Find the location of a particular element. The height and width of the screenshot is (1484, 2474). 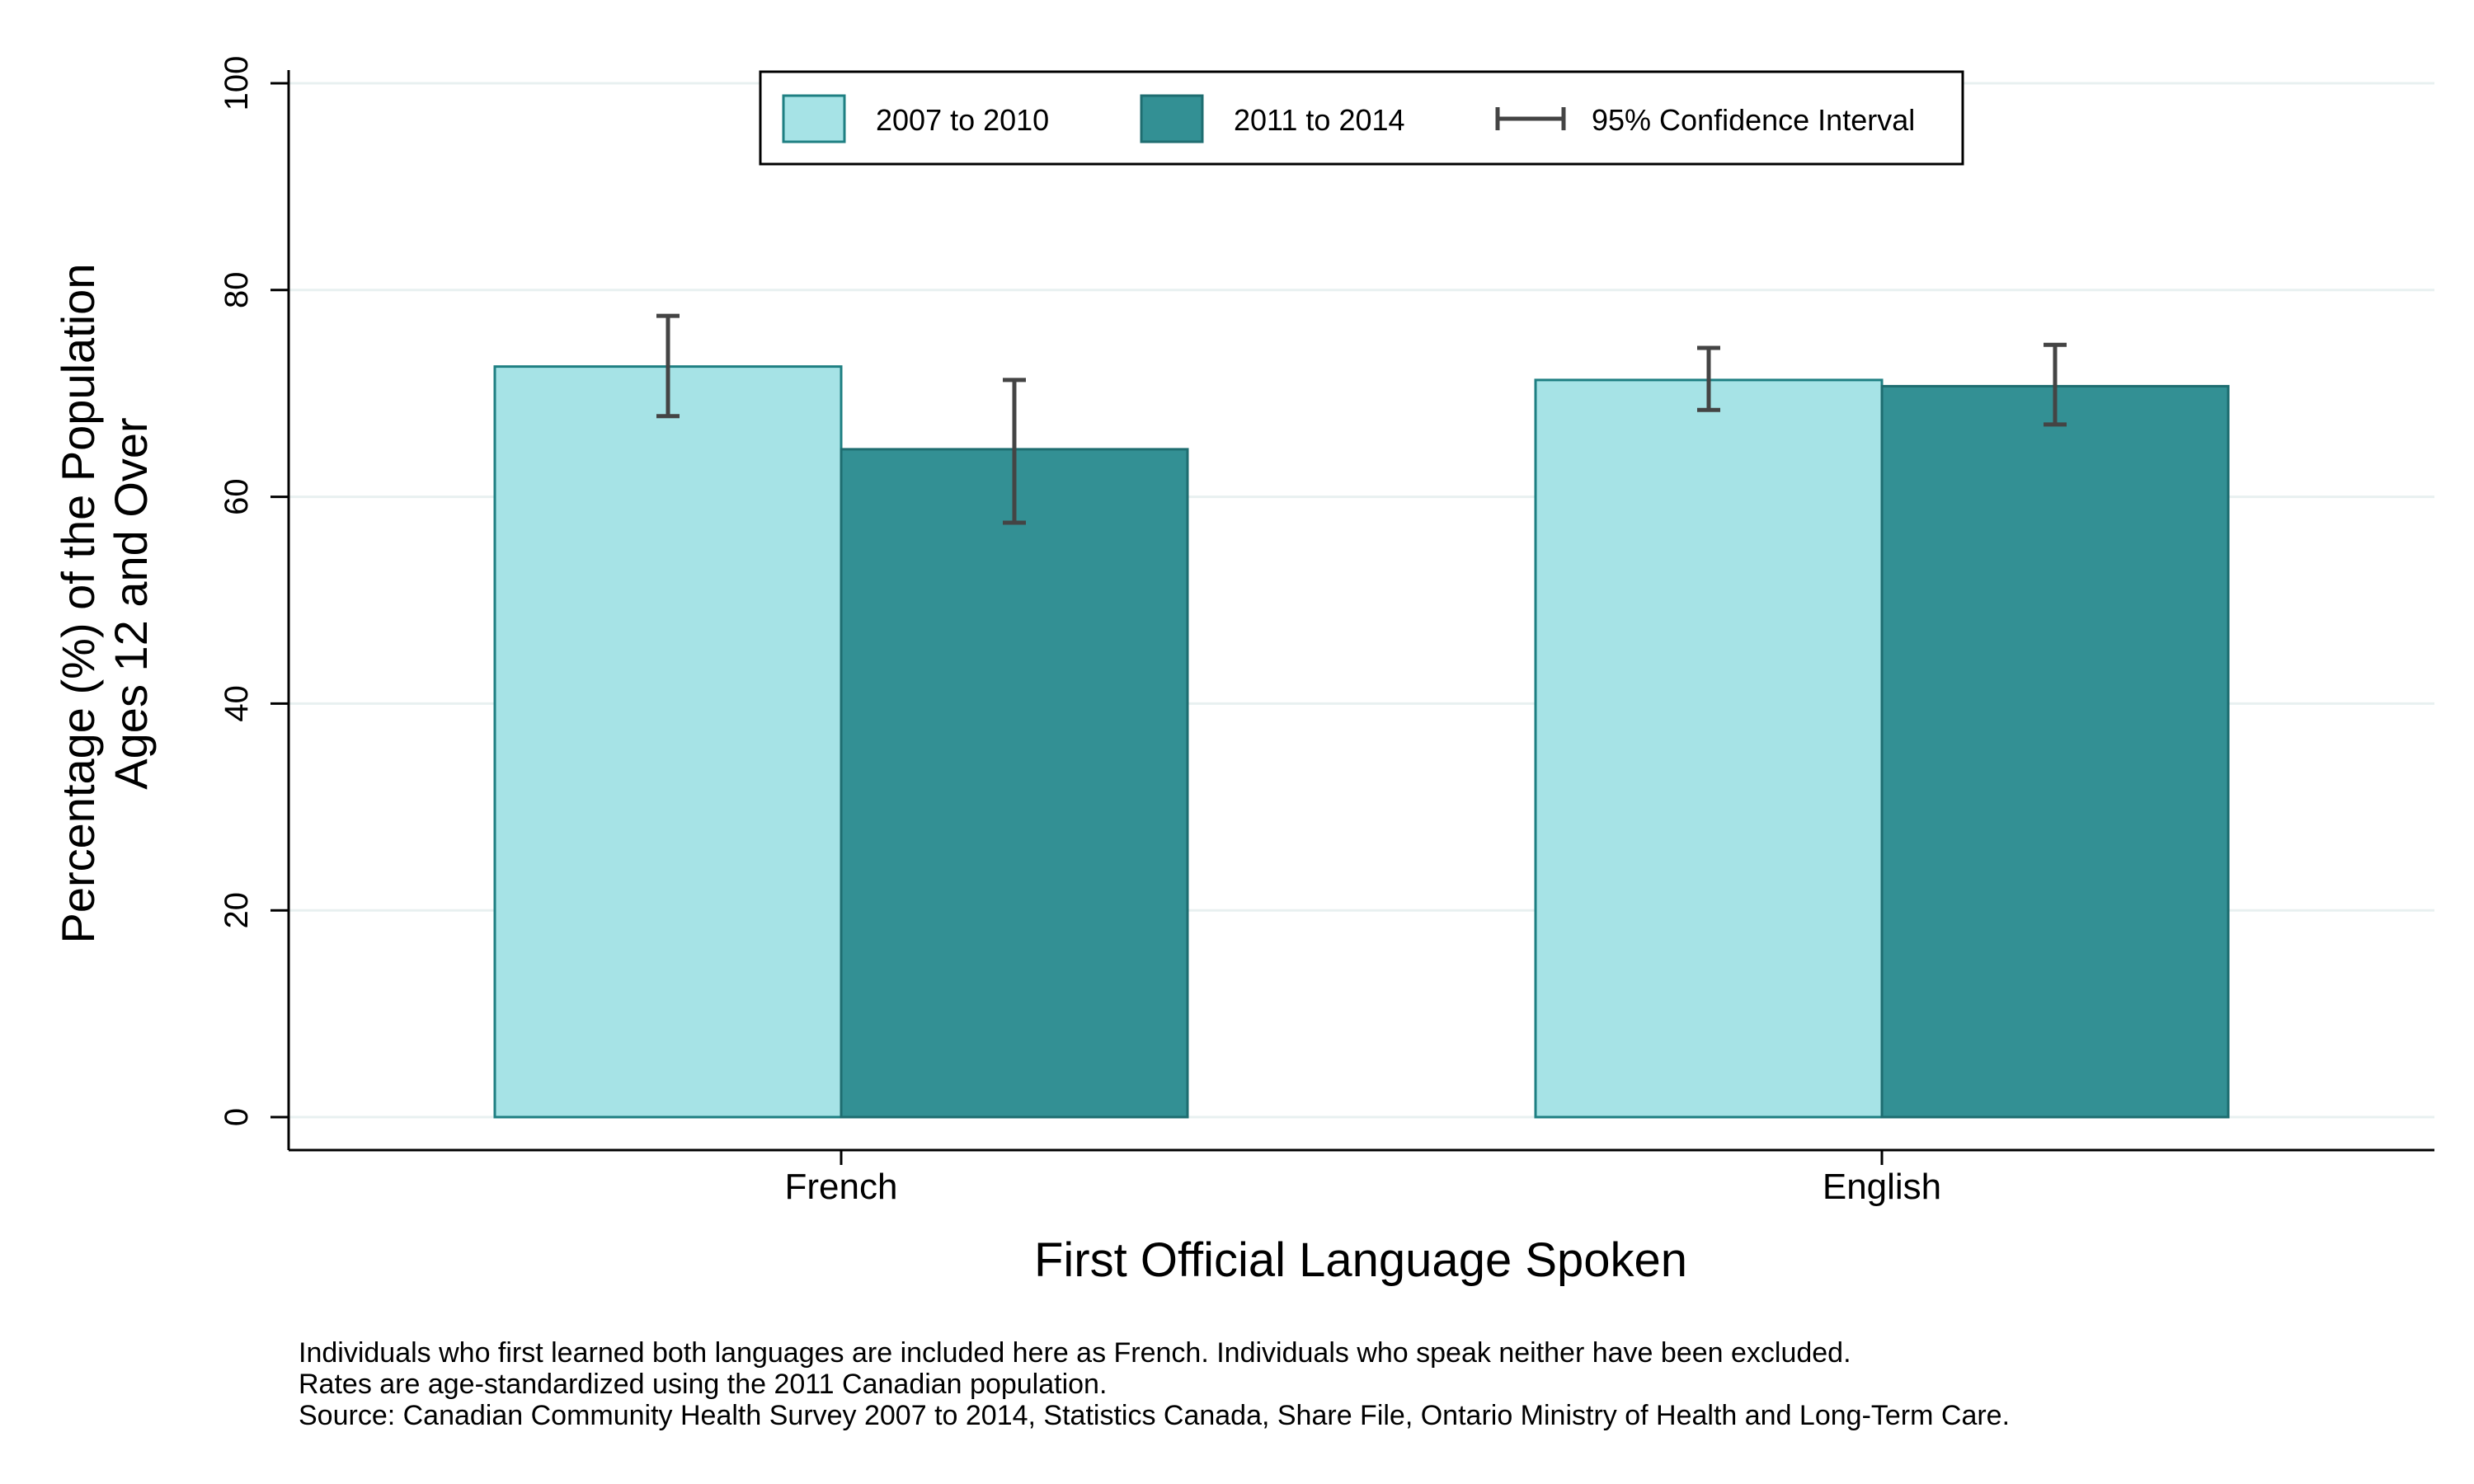

y-tick-label: 40 is located at coordinates (237, 703).